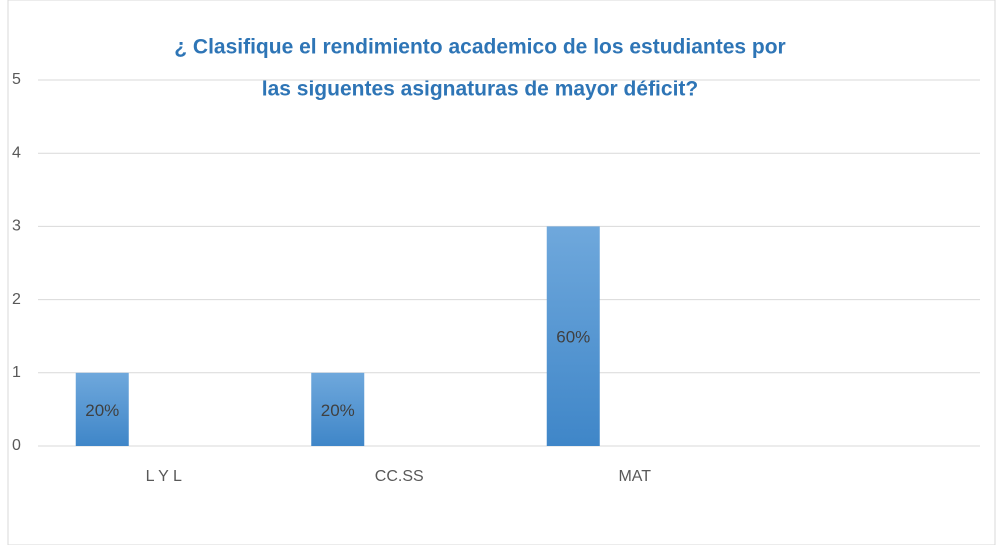 The width and height of the screenshot is (996, 545). I want to click on value-label: 60%, so click(573, 337).